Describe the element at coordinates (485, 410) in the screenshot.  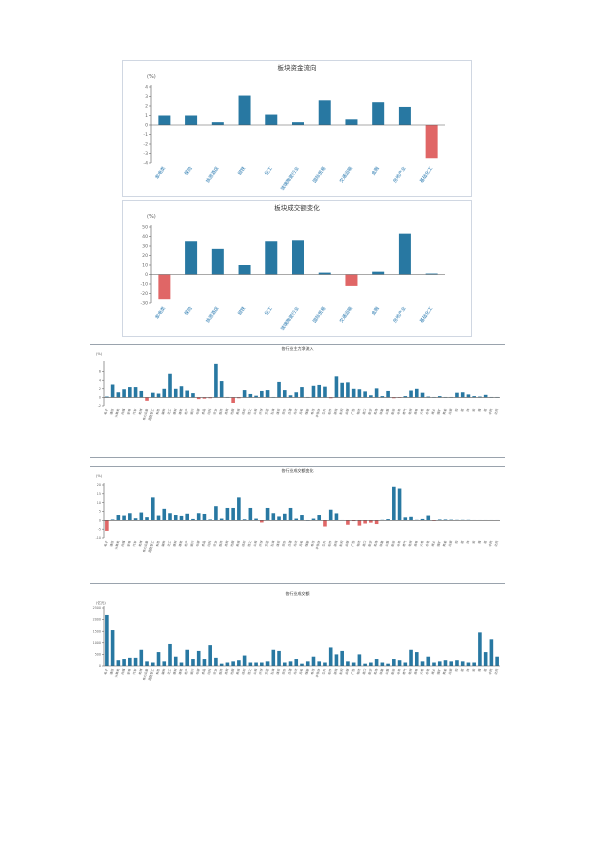
I see `category-label: 钴` at that location.